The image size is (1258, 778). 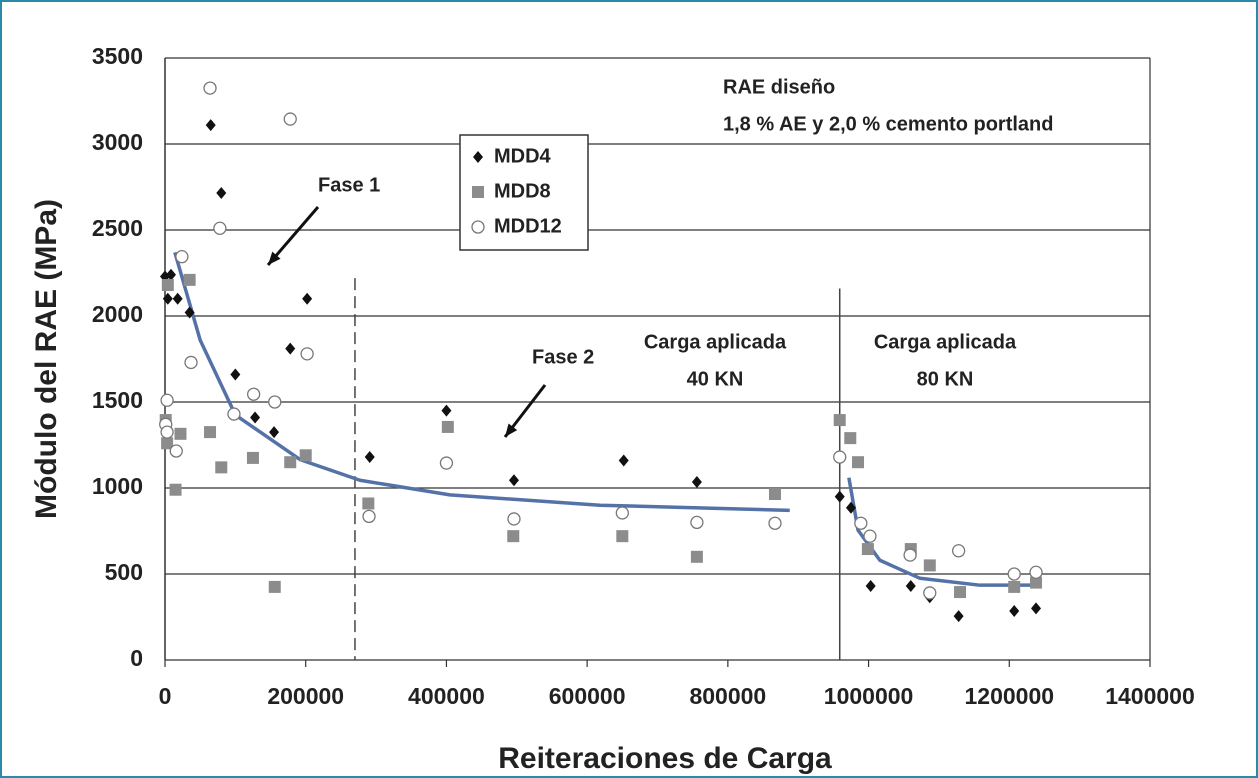 What do you see at coordinates (587, 696) in the screenshot?
I see `x-tick-label: 600000` at bounding box center [587, 696].